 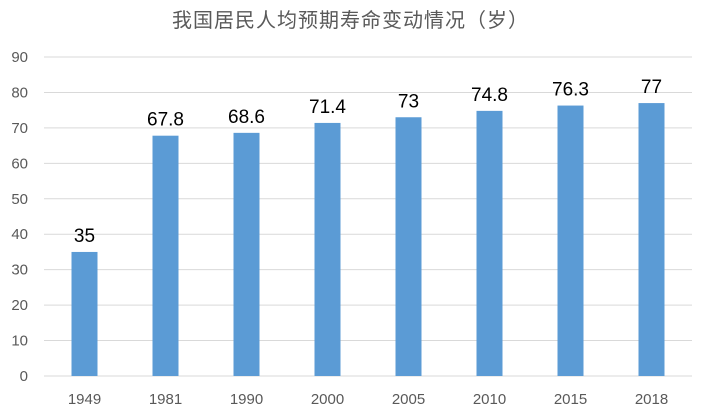 I want to click on bar-2010, so click(x=489, y=243).